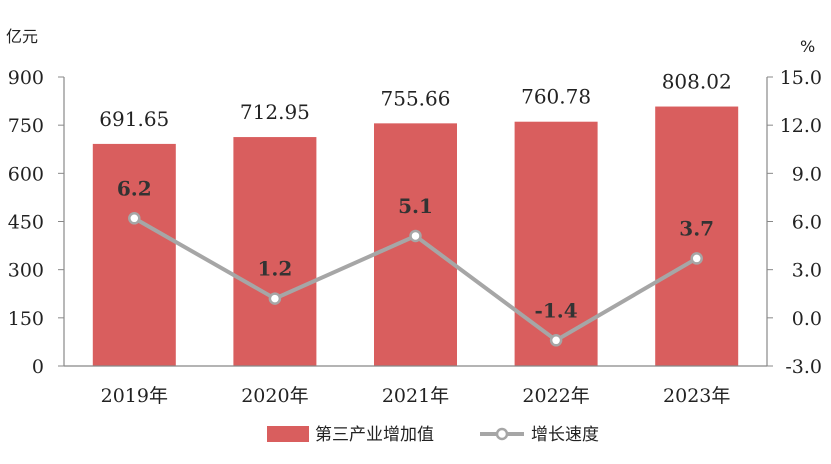  What do you see at coordinates (288, 434) in the screenshot?
I see `legend-bar-swatch` at bounding box center [288, 434].